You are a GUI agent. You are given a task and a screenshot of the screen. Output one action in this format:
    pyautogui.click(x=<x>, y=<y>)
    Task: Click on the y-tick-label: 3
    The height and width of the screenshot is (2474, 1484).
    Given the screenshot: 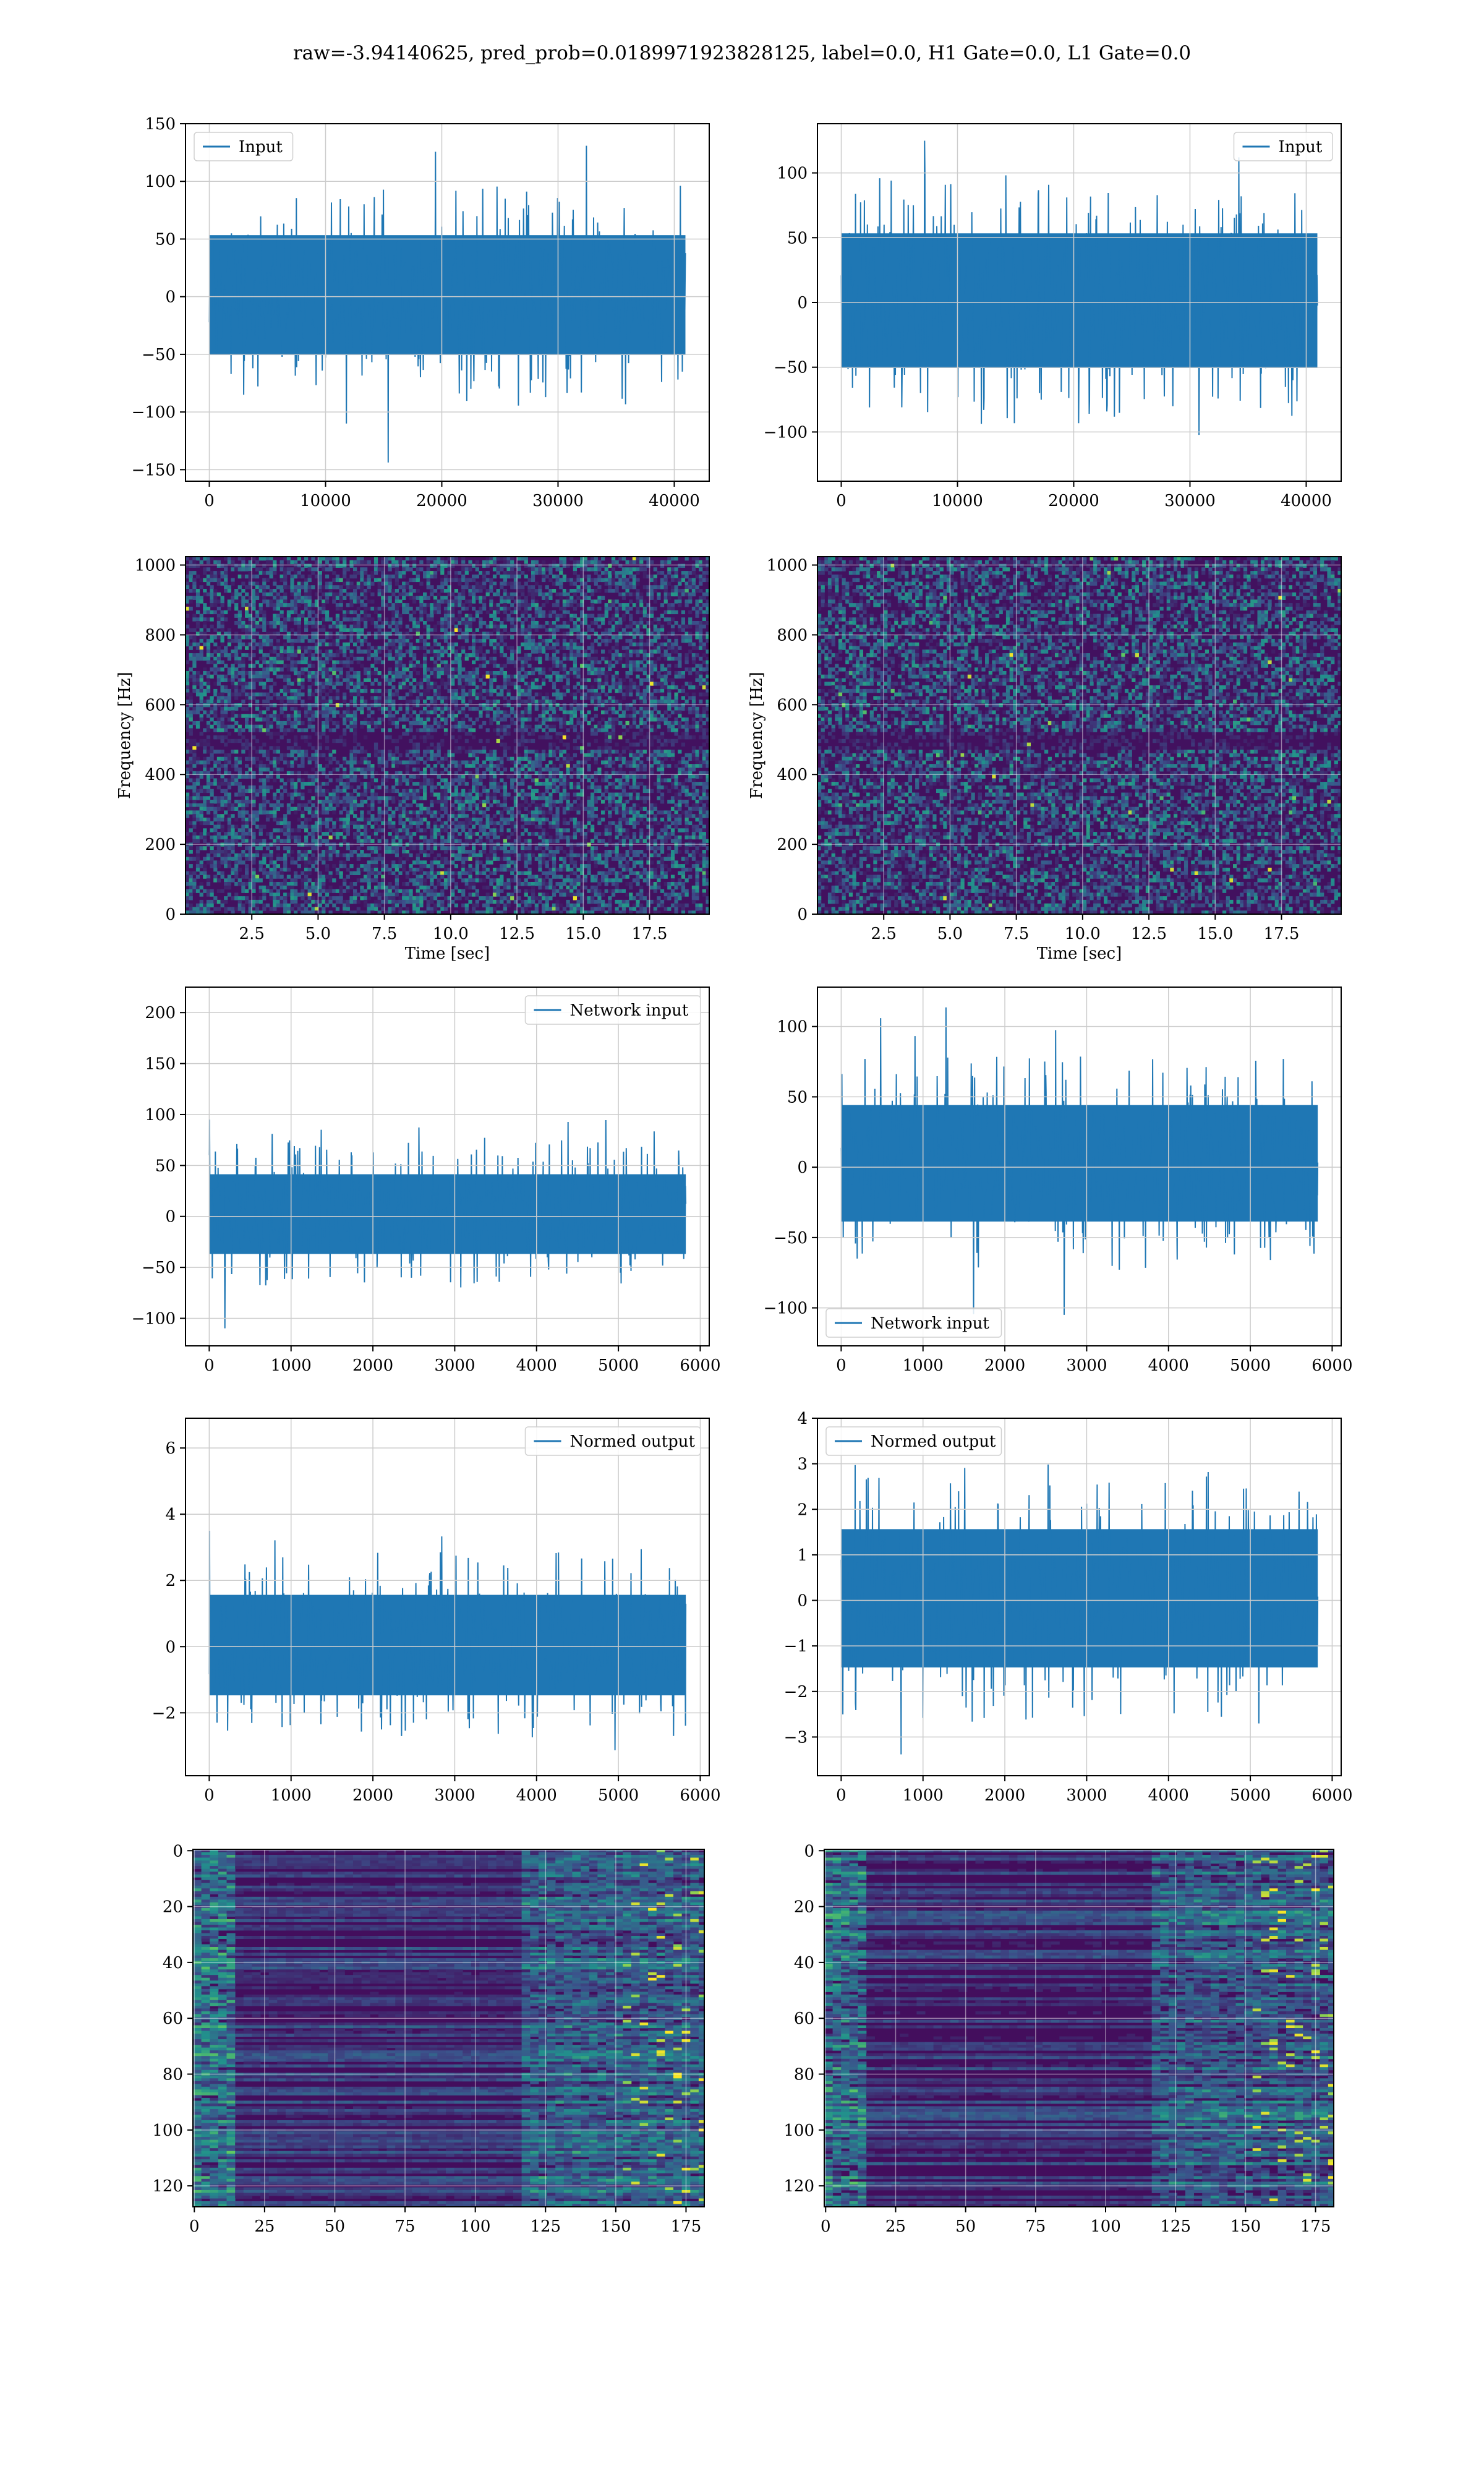 What is the action you would take?
    pyautogui.click(x=802, y=1465)
    